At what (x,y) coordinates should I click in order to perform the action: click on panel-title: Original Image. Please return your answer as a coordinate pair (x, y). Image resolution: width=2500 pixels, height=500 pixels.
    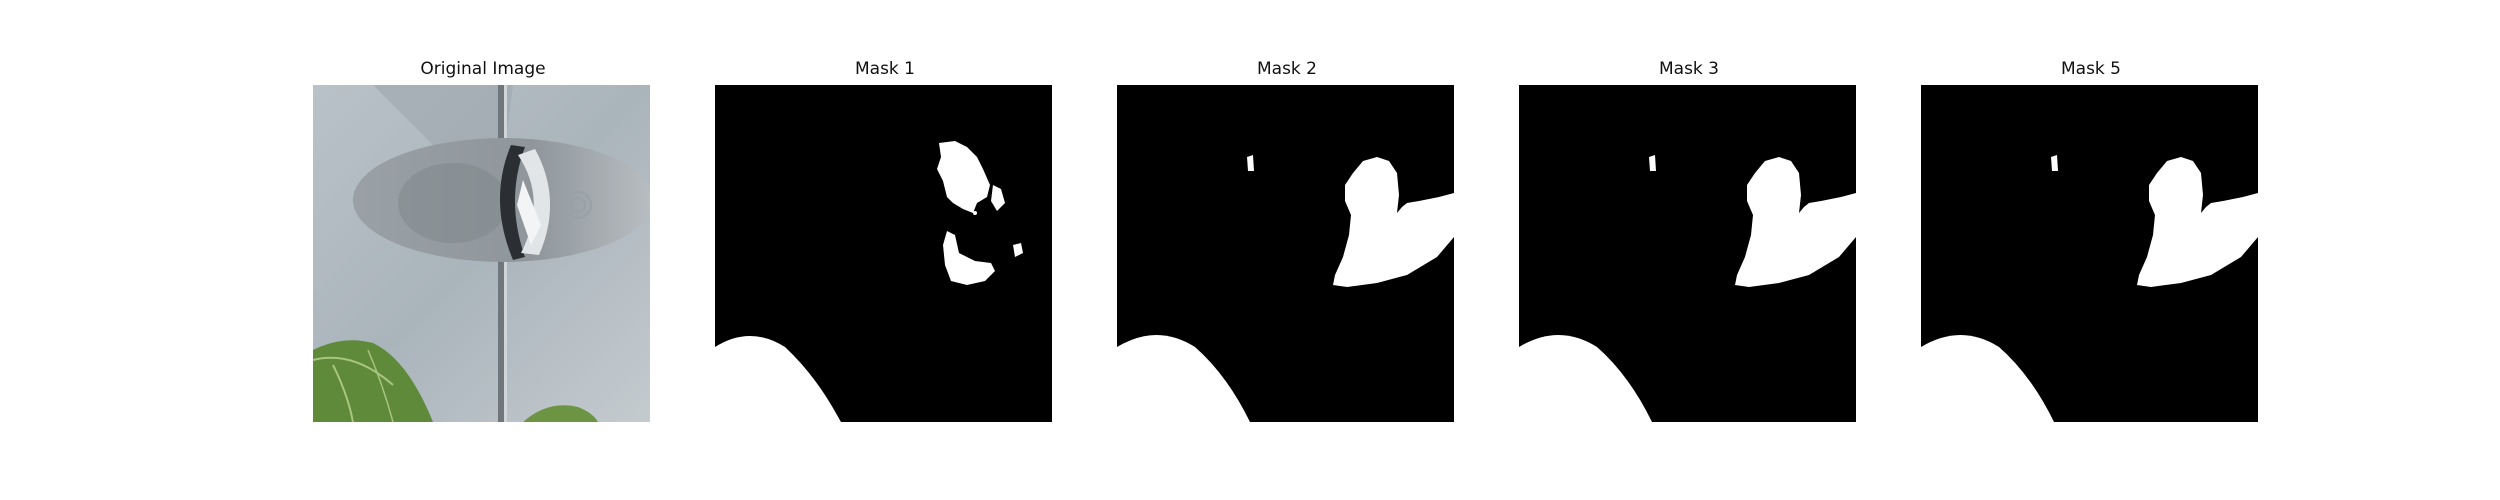
    Looking at the image, I should click on (483, 69).